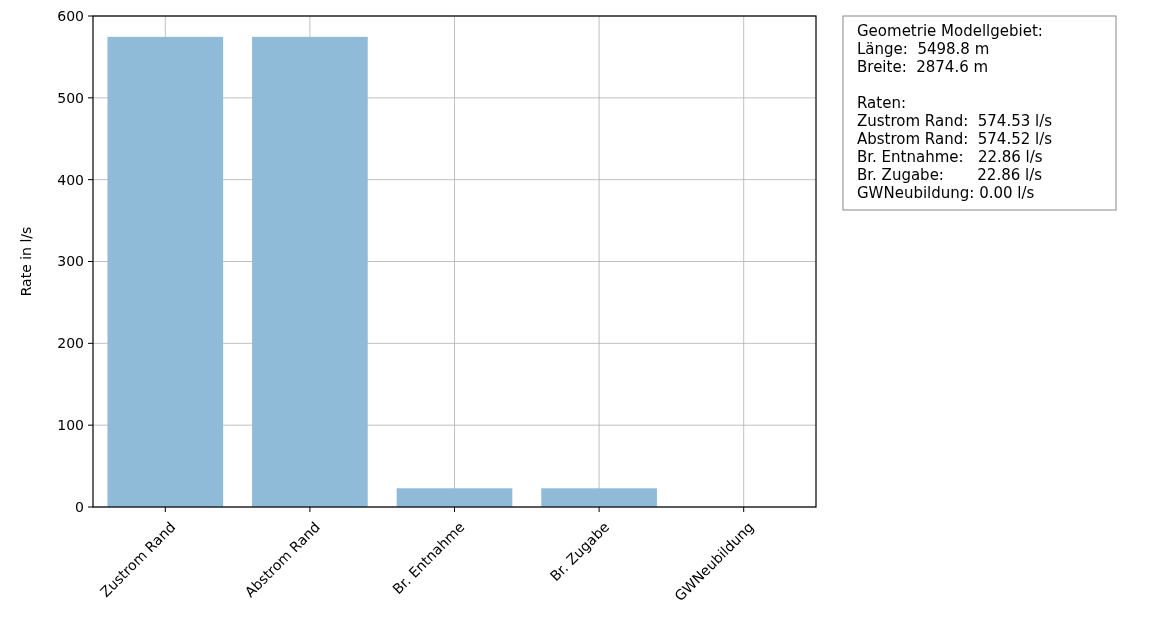 Image resolution: width=1150 pixels, height=626 pixels. I want to click on y-tick-label: 500, so click(70, 97).